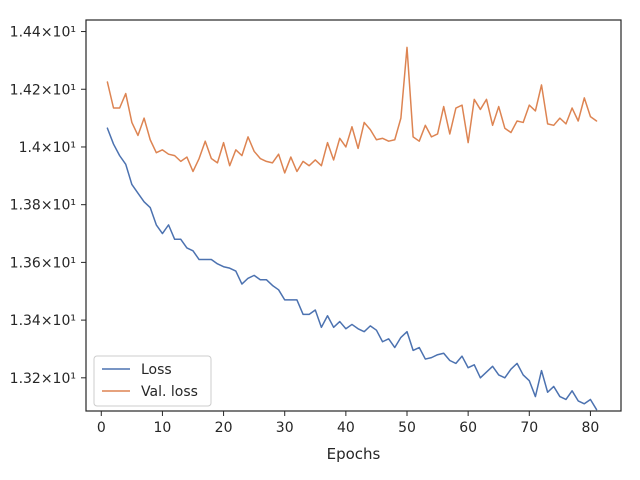 This screenshot has height=480, width=640. Describe the element at coordinates (163, 428) in the screenshot. I see `x-tick-label: 10` at that location.